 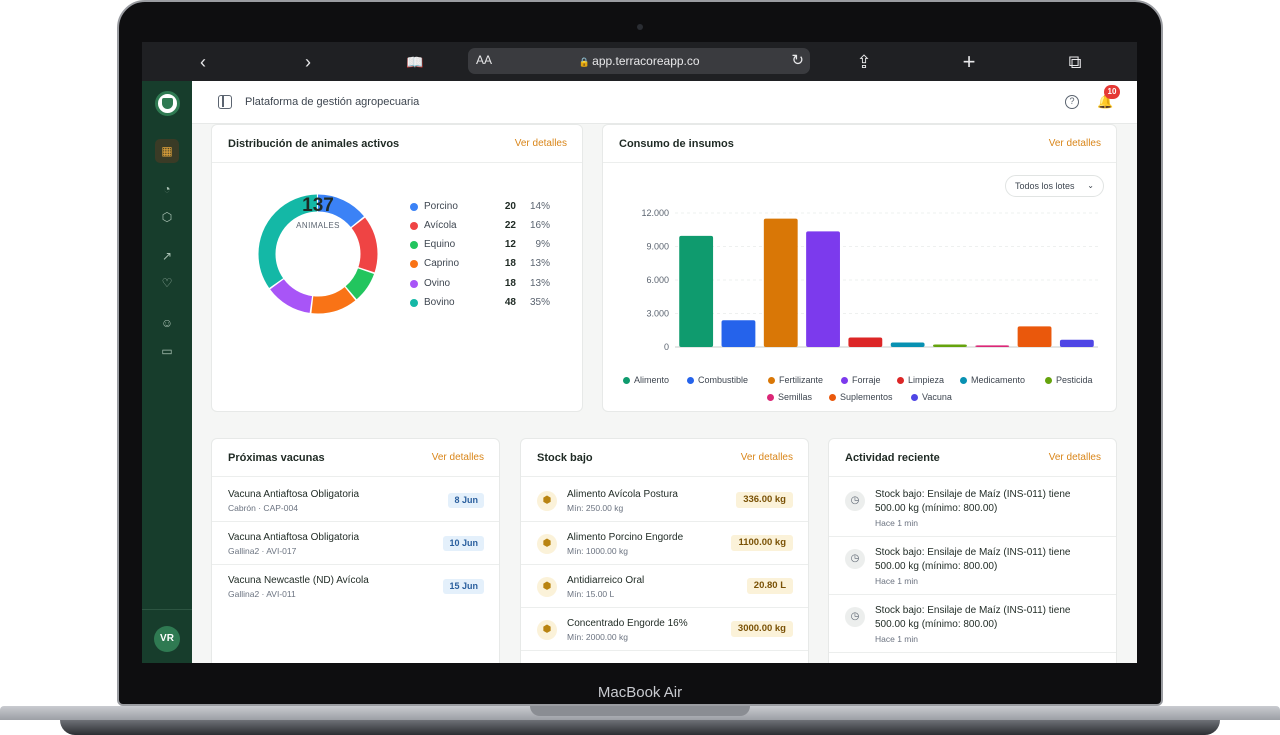 What do you see at coordinates (510, 206) in the screenshot?
I see `legend-count: 20` at bounding box center [510, 206].